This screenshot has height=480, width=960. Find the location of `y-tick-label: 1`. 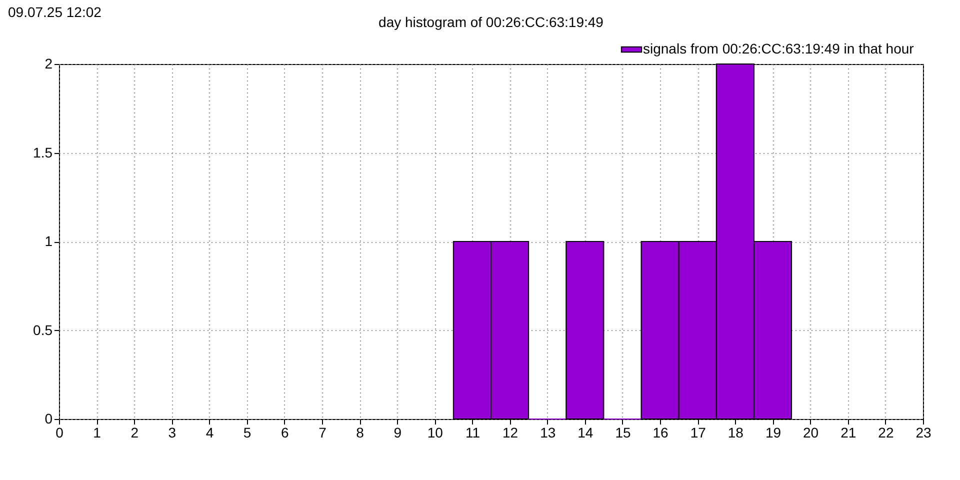

y-tick-label: 1 is located at coordinates (48, 241).